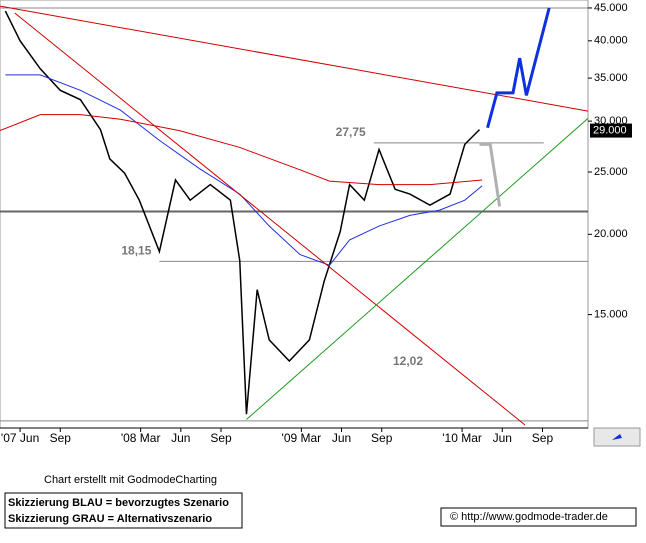  Describe the element at coordinates (611, 41) in the screenshot. I see `y-tick-label: 40.000` at that location.